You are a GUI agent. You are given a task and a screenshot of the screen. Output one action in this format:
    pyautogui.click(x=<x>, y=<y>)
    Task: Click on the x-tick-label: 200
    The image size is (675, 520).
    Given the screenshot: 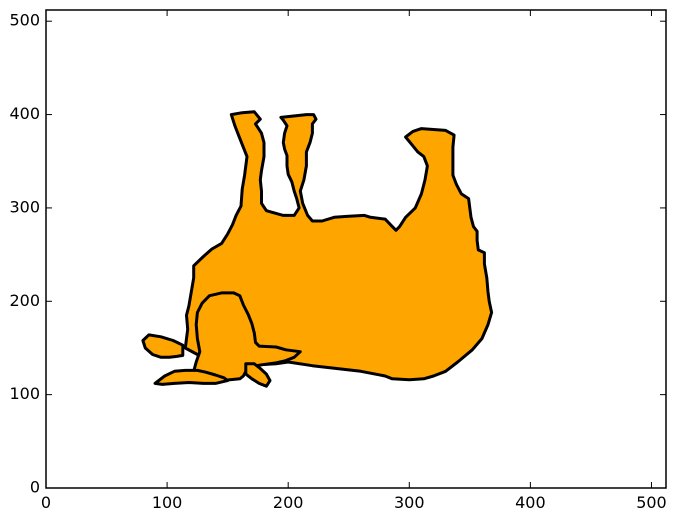 What is the action you would take?
    pyautogui.click(x=288, y=502)
    